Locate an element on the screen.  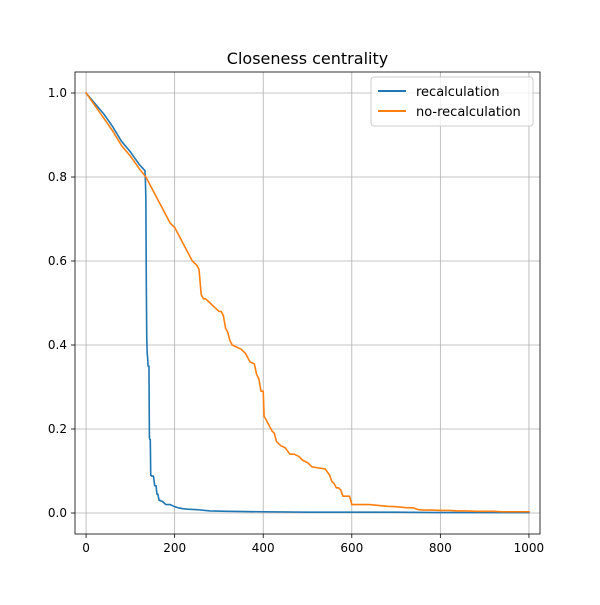
y-tick-label: 0.0 is located at coordinates (57, 513).